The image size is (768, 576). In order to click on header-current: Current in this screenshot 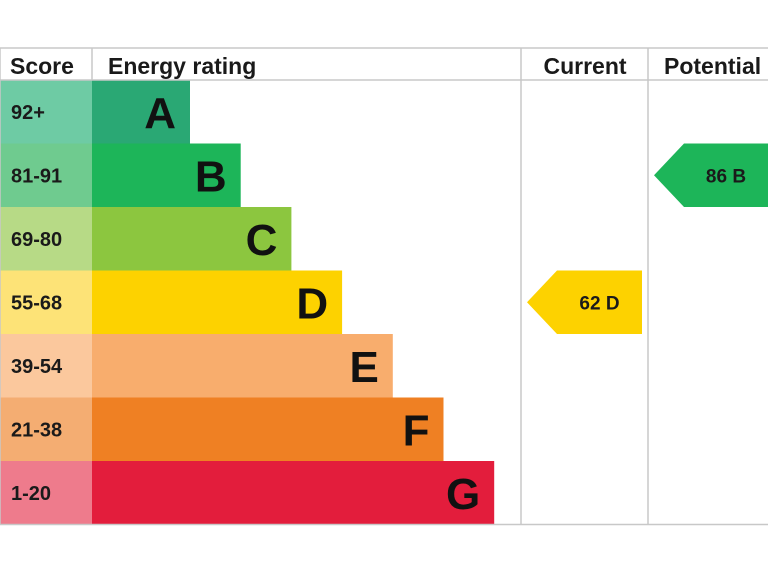, I will do `click(584, 66)`.